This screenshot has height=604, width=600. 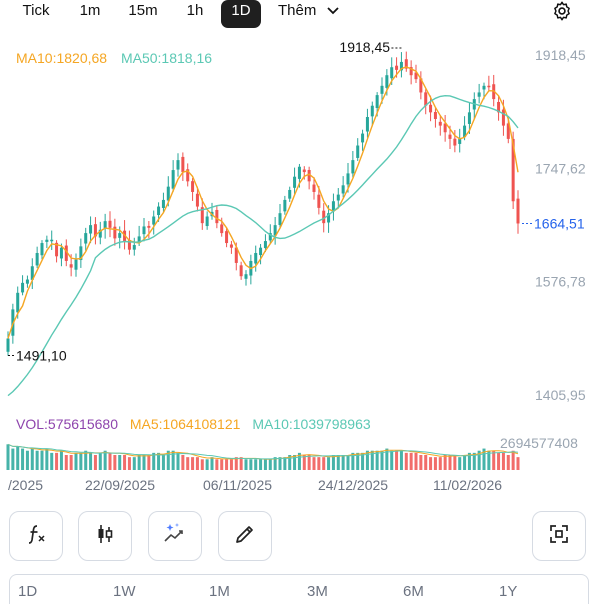 I want to click on more-dropdown: Thêm, so click(x=308, y=11).